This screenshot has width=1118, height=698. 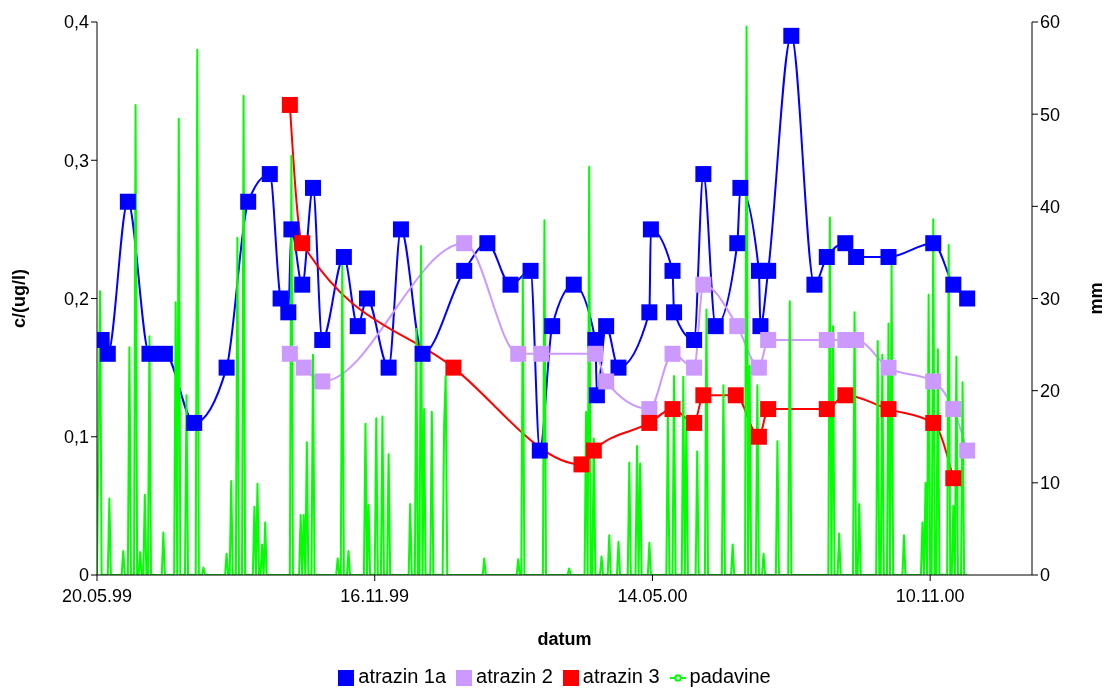 I want to click on y2-tick-label: 50, so click(x=1050, y=114).